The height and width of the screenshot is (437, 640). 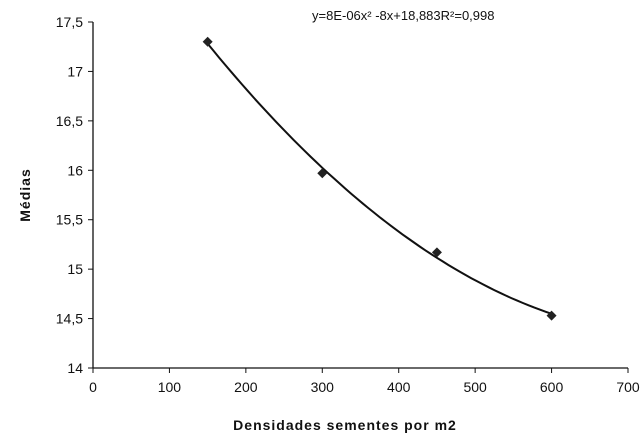 I want to click on y-tick-labels: 14 14,5 15 15,5 16 16,5 17 17,5, so click(x=74, y=195).